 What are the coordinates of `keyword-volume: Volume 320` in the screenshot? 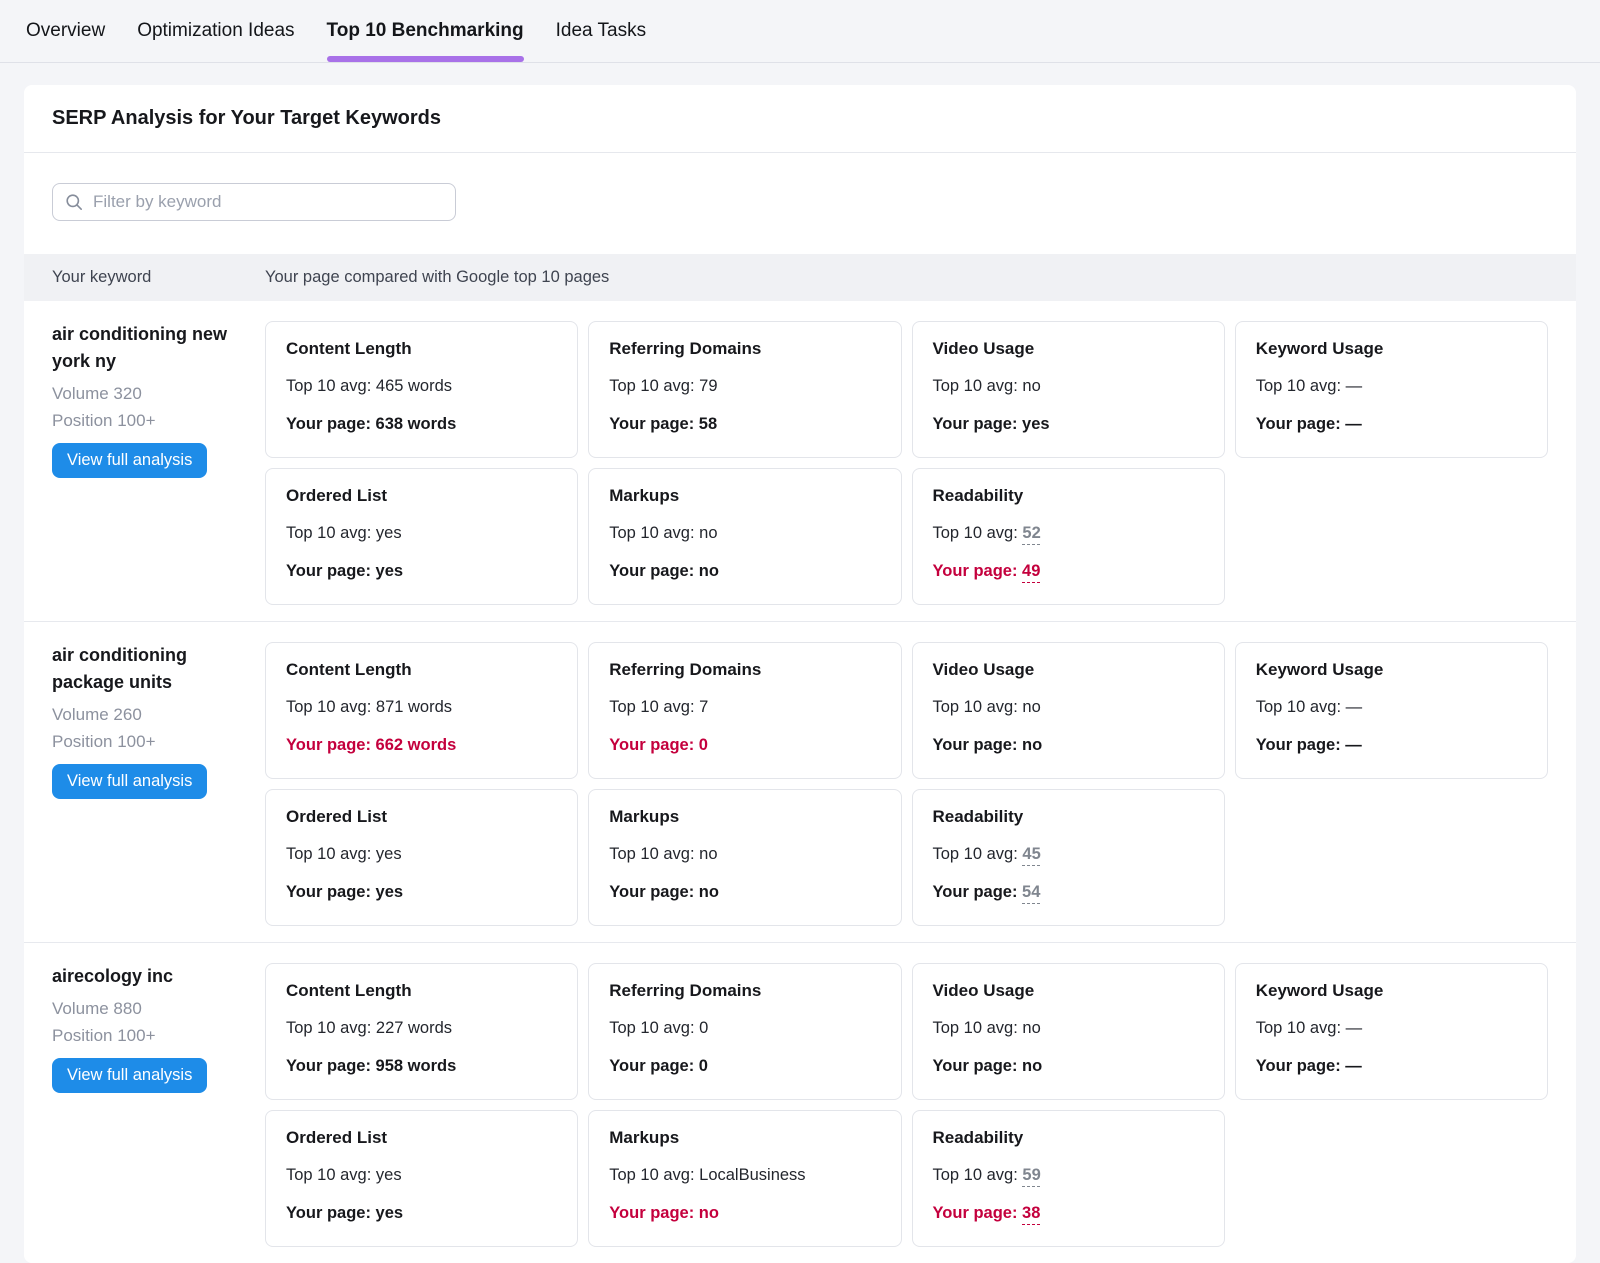 It's located at (97, 393).